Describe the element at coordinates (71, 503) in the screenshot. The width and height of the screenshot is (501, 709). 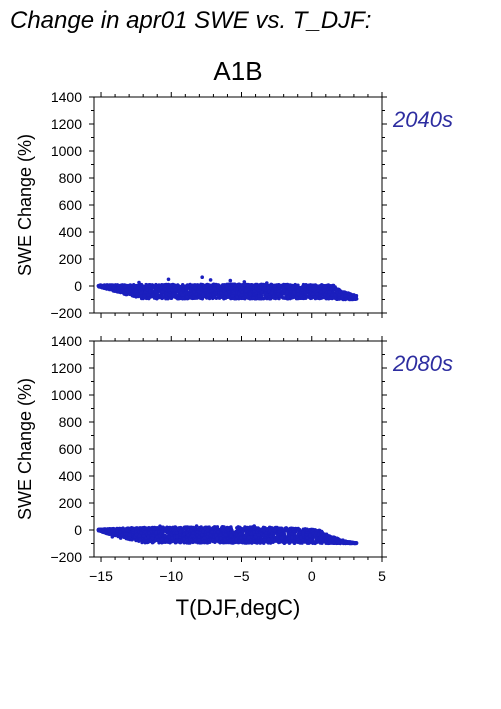
I see `y-tick-label: 200` at that location.